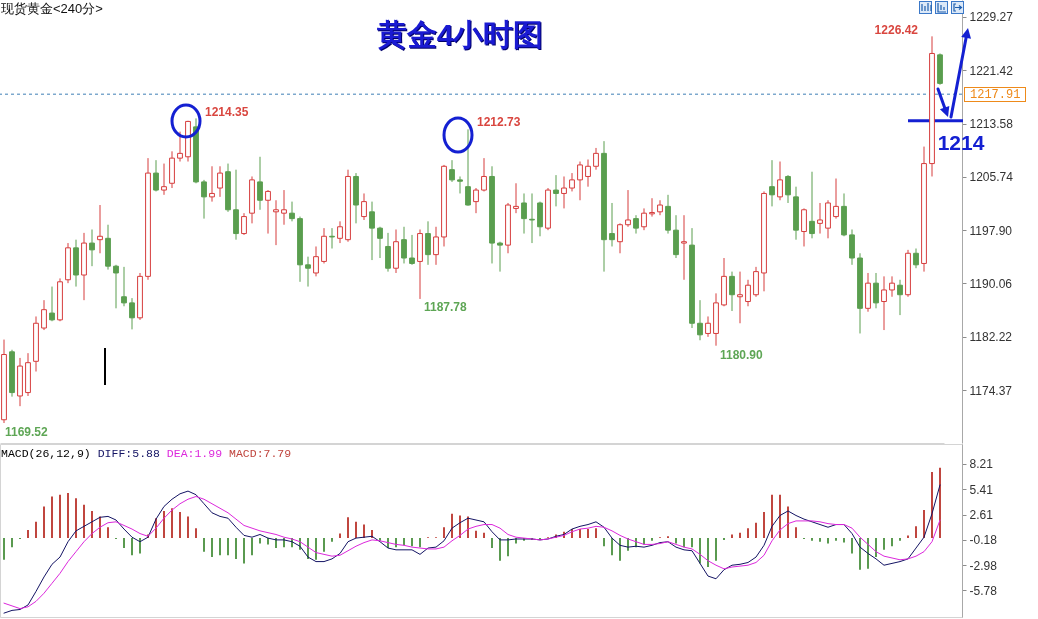 Image resolution: width=1038 pixels, height=619 pixels. Describe the element at coordinates (991, 390) in the screenshot. I see `y-tick-label: 1174.37` at that location.